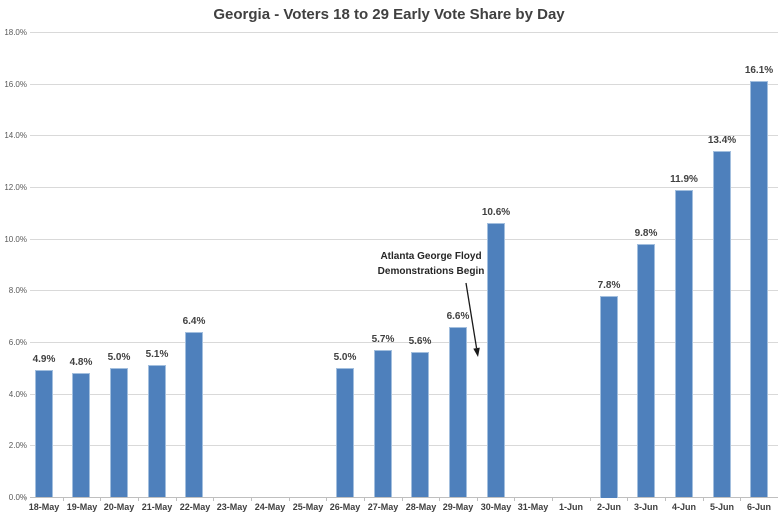 The height and width of the screenshot is (518, 778). What do you see at coordinates (157, 354) in the screenshot?
I see `bar-value-label: 5.1%` at bounding box center [157, 354].